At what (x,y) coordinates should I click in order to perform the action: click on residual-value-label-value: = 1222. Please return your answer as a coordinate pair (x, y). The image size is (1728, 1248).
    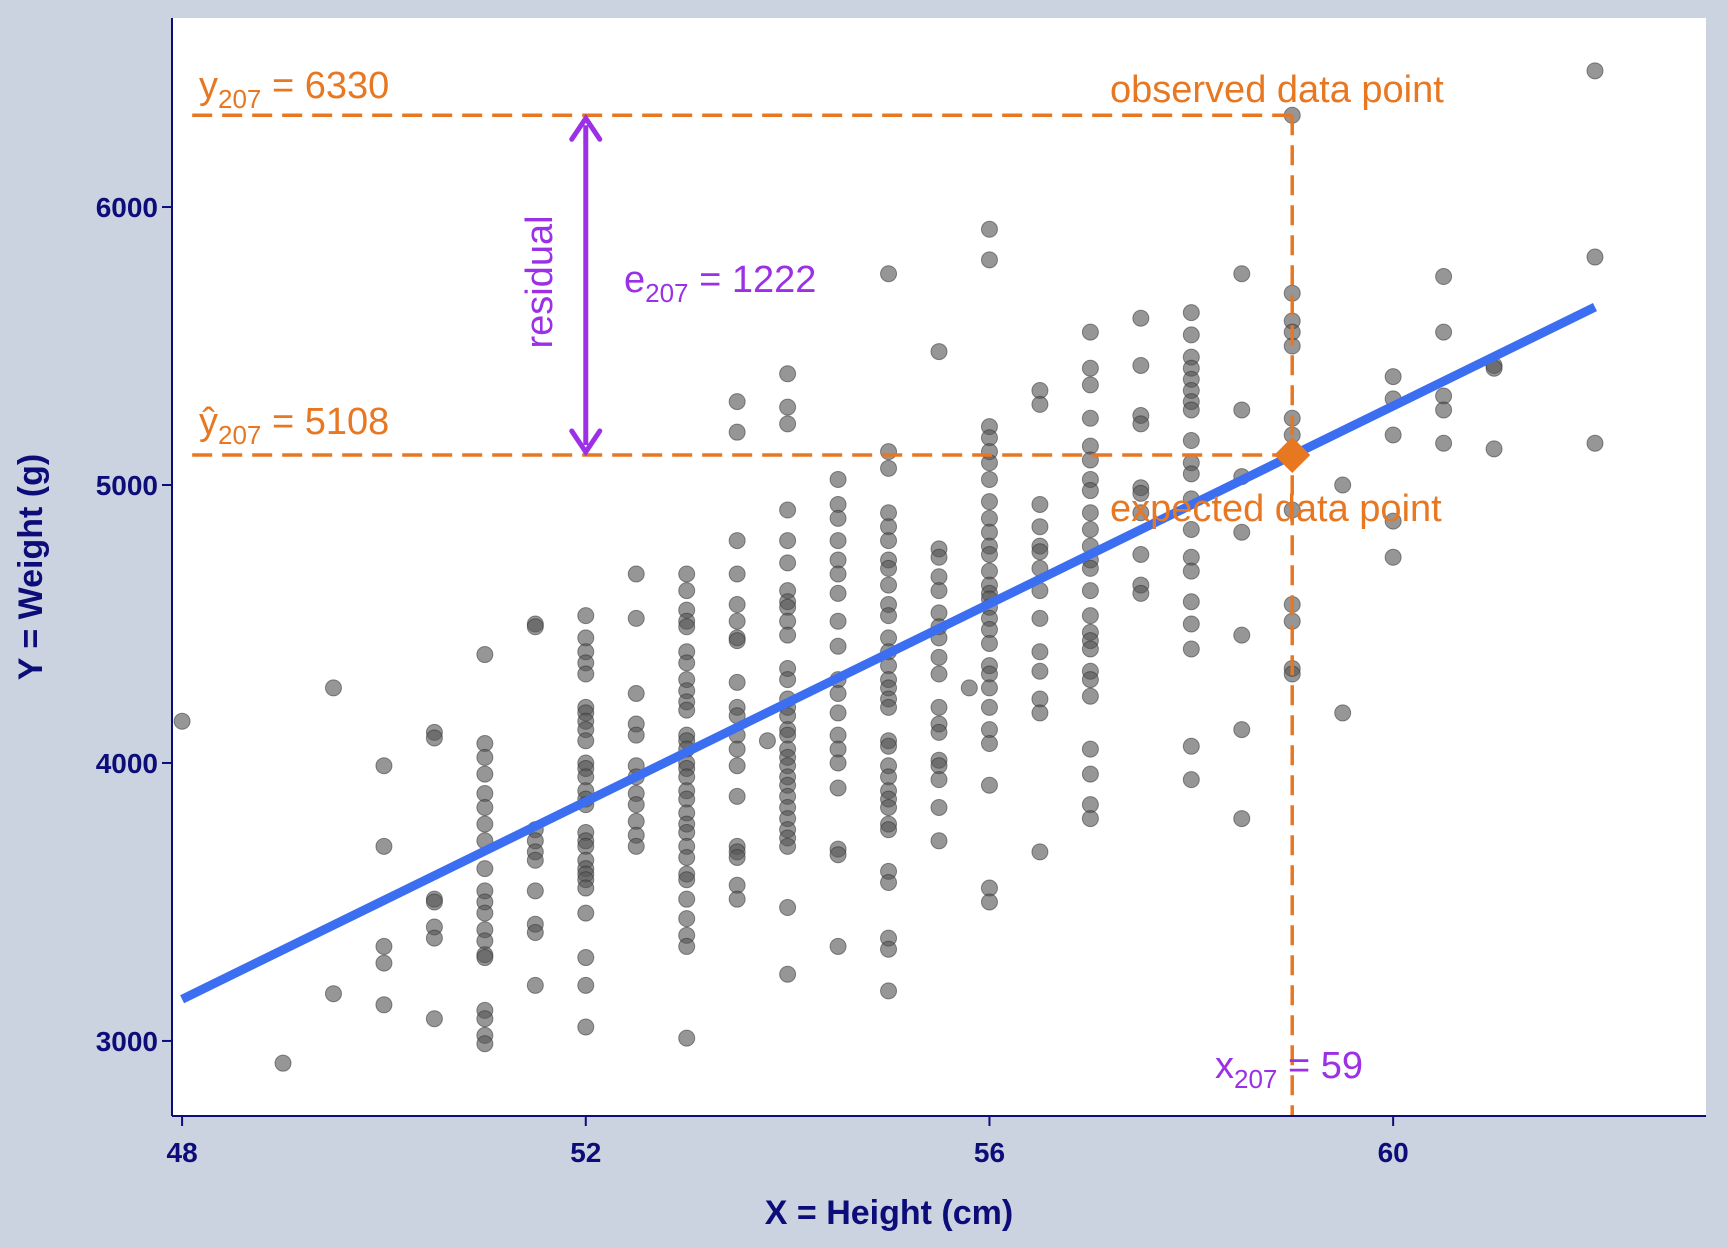
    Looking at the image, I should click on (753, 280).